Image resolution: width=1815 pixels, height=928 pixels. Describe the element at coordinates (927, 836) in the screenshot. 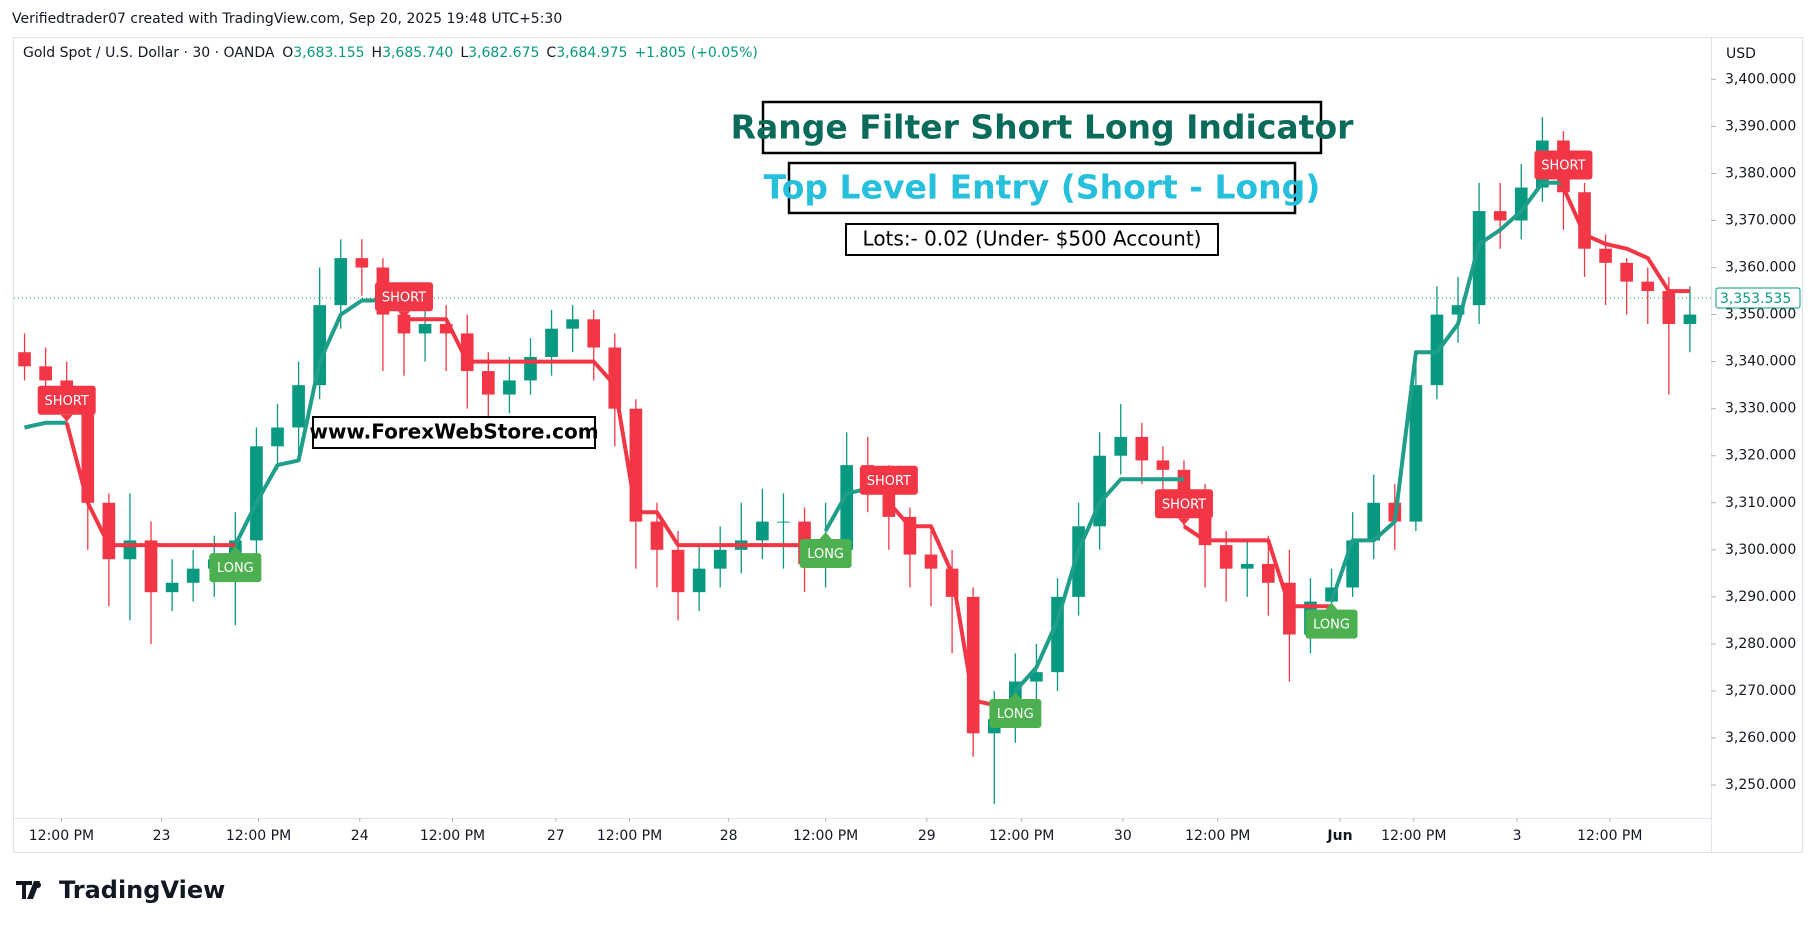

I see `x-tick-label: 29` at that location.